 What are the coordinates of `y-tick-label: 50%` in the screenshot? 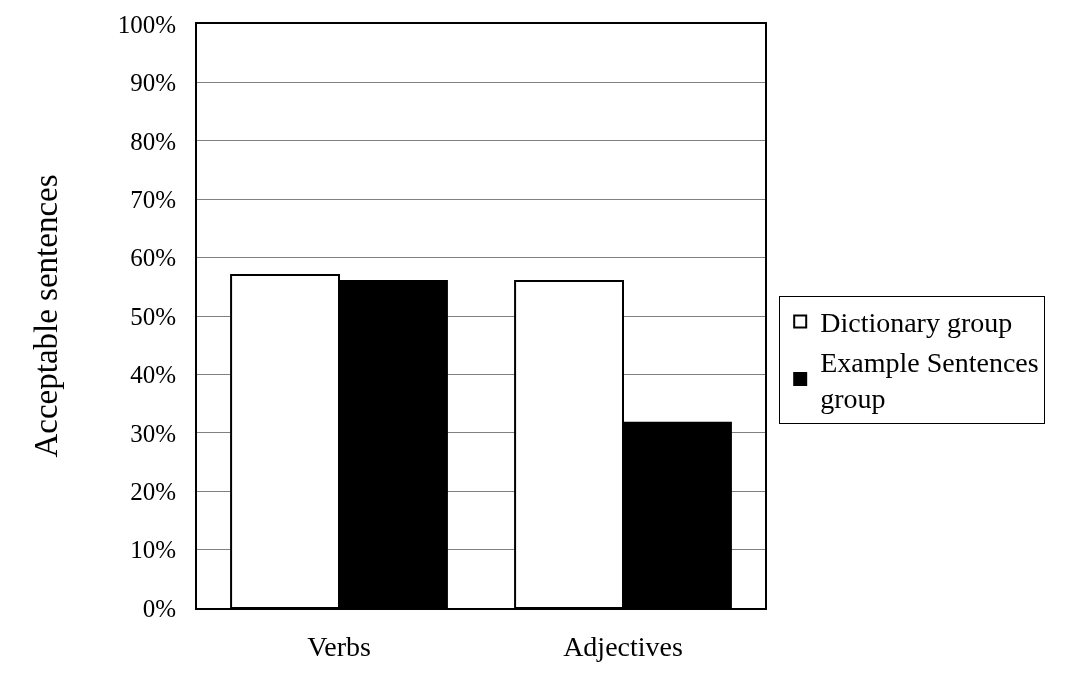 It's located at (153, 316).